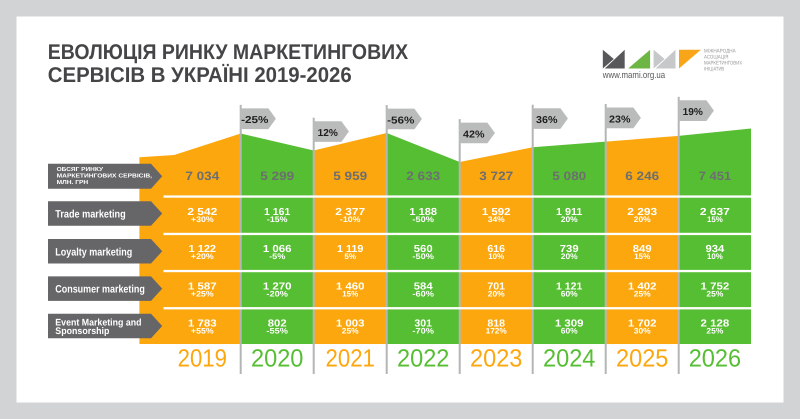  What do you see at coordinates (277, 256) in the screenshot?
I see `svg-text: -5%` at bounding box center [277, 256].